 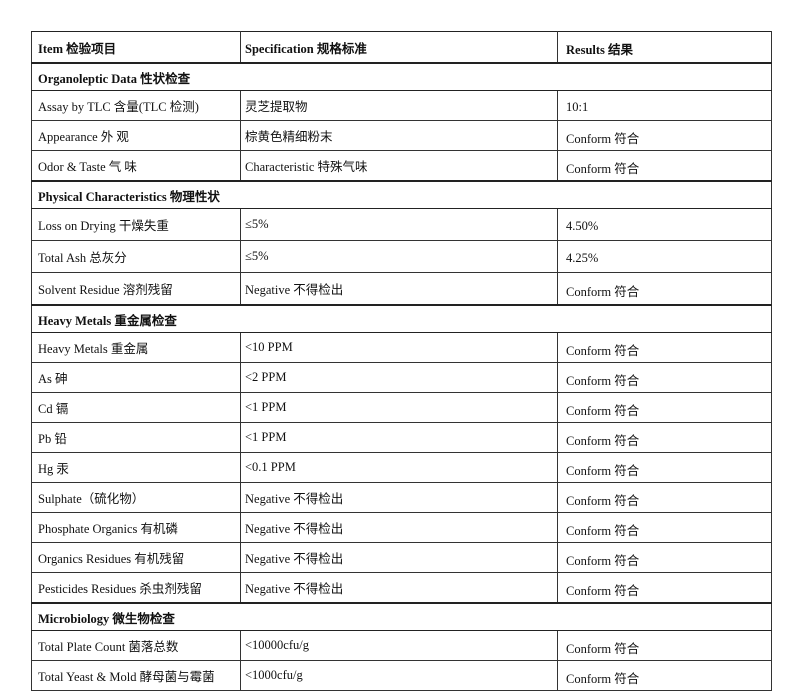 What do you see at coordinates (136, 347) in the screenshot?
I see `item-cell: Heavy Metals 重金属` at bounding box center [136, 347].